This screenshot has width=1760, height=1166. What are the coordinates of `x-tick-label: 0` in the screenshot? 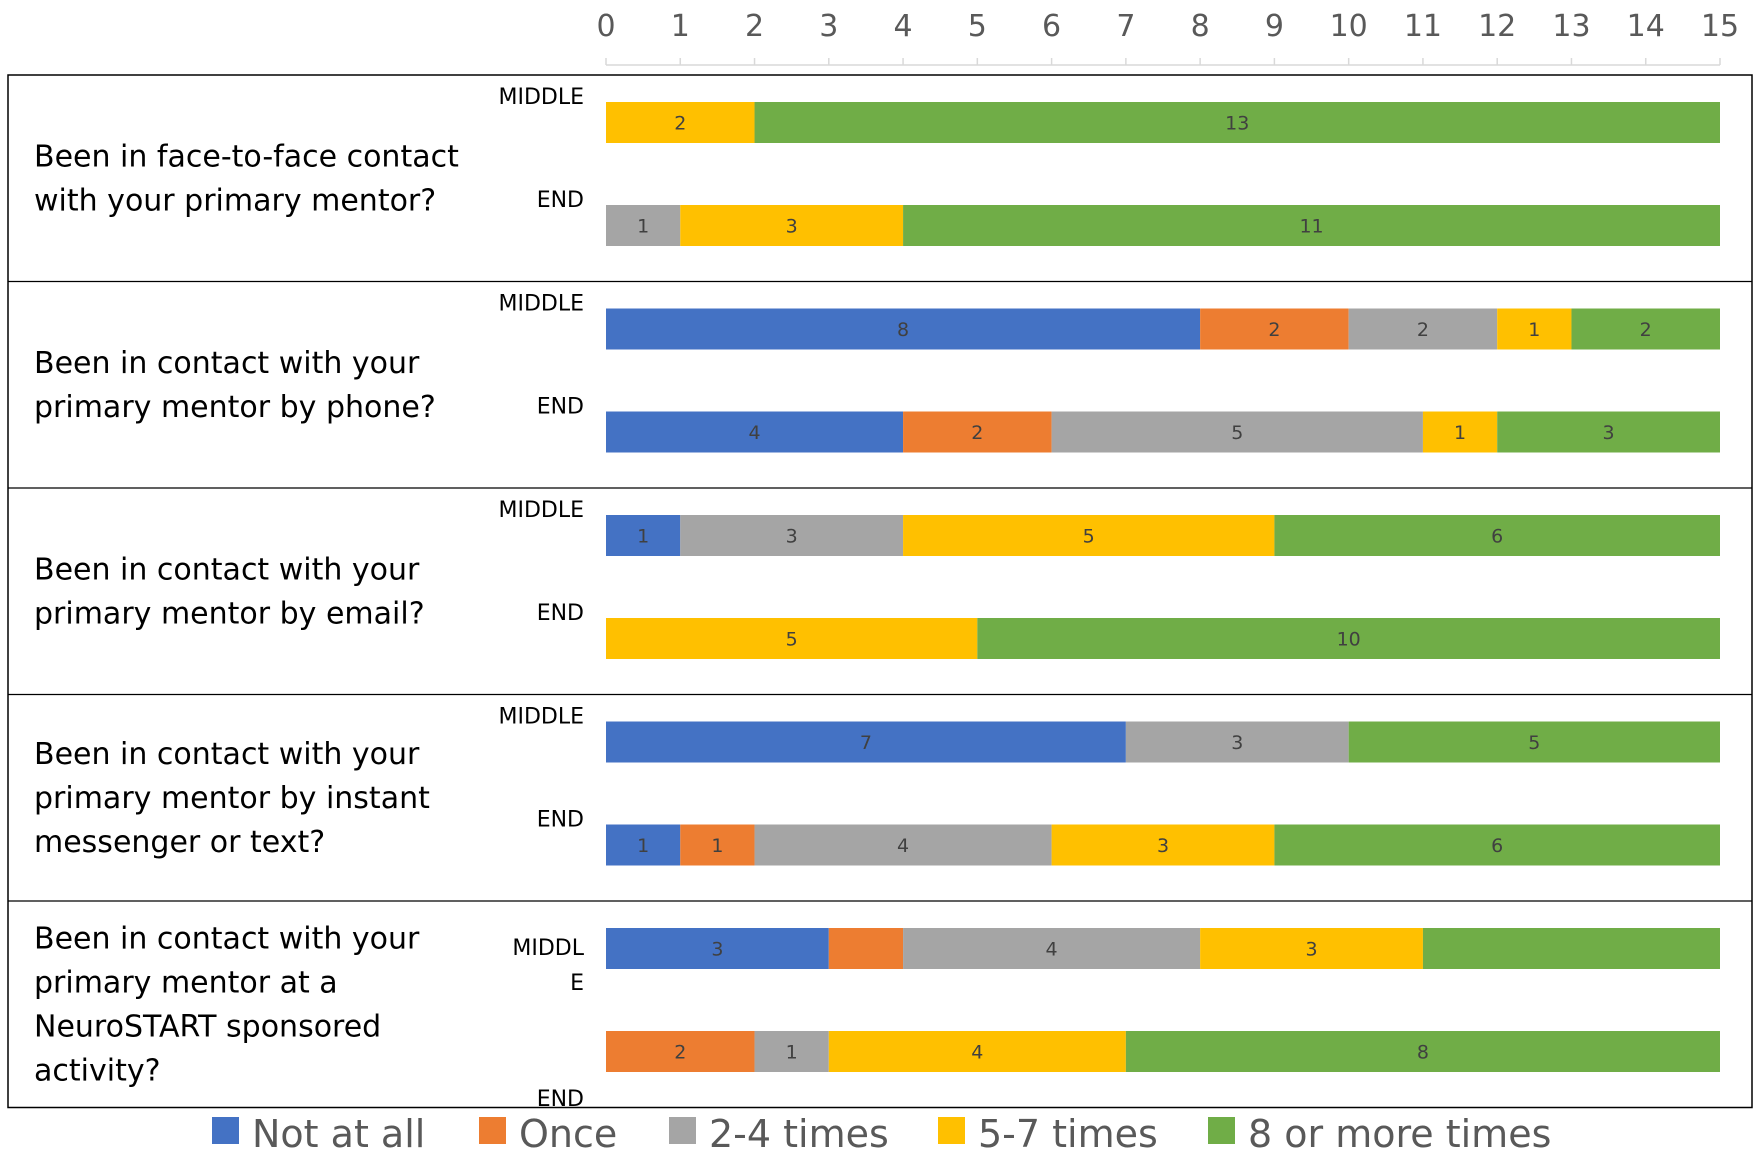 It's located at (605, 26).